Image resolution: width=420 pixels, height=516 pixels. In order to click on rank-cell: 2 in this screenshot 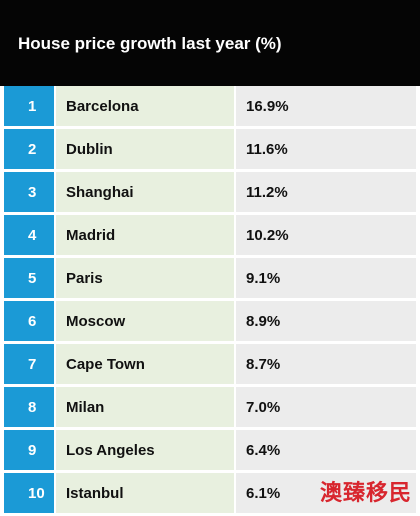, I will do `click(30, 149)`.